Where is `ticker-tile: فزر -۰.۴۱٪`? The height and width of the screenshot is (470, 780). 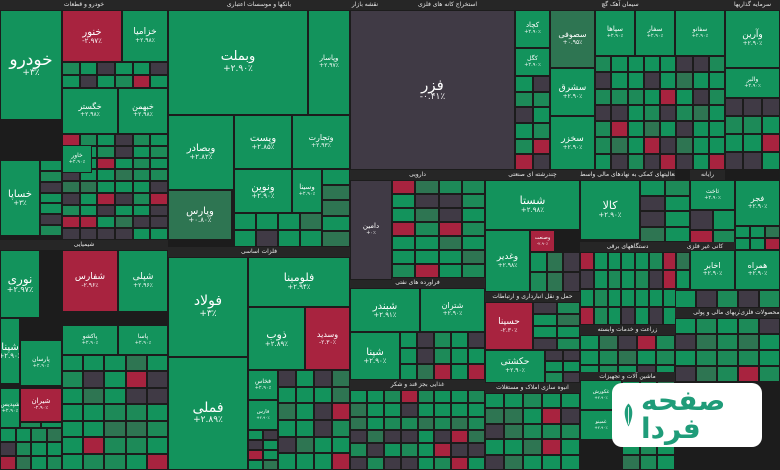 ticker-tile: فزر -۰.۴۱٪ is located at coordinates (432, 90).